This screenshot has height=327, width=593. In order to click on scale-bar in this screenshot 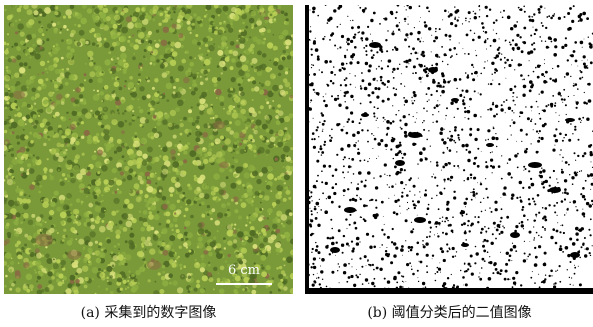, I will do `click(244, 284)`.